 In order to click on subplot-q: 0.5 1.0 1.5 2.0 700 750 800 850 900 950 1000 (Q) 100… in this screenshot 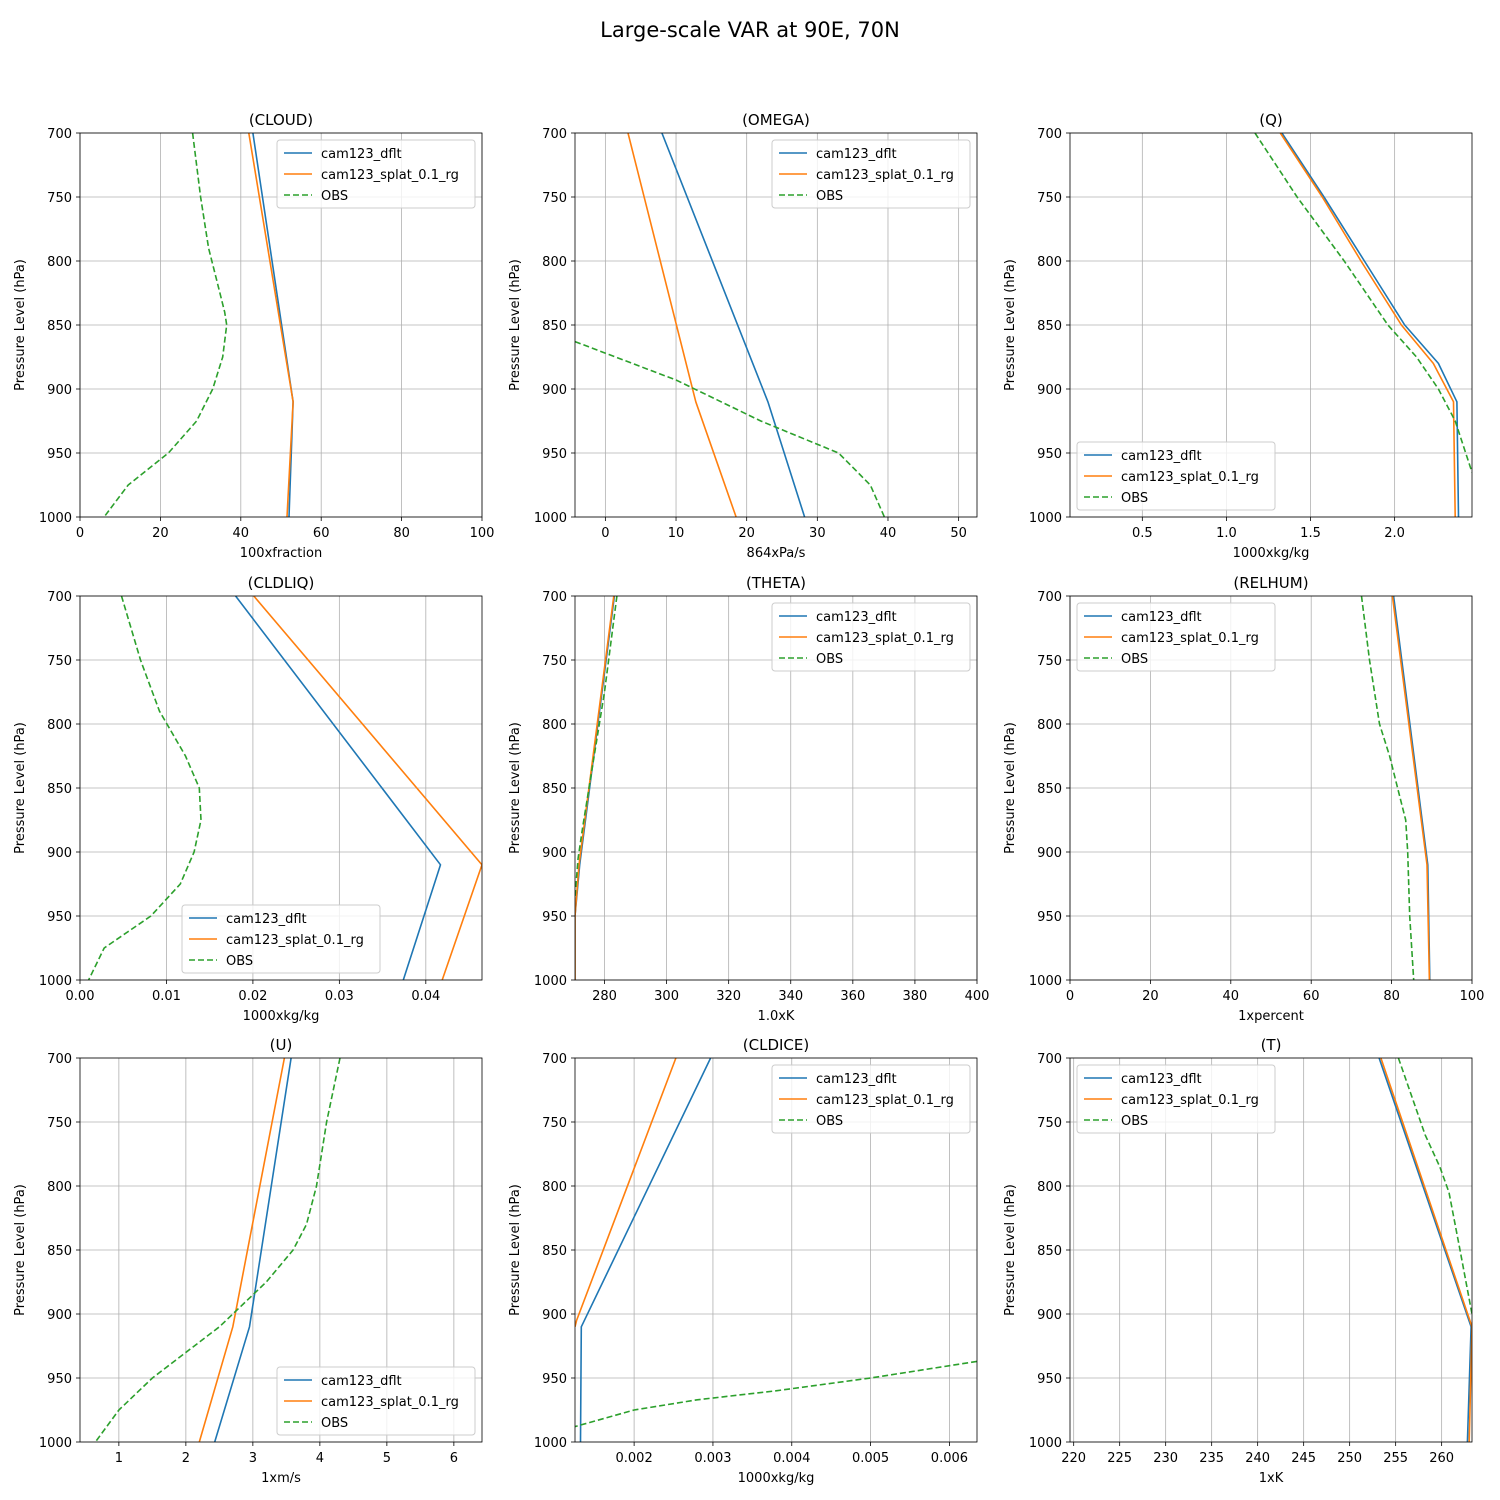, I will do `click(1238, 336)`.